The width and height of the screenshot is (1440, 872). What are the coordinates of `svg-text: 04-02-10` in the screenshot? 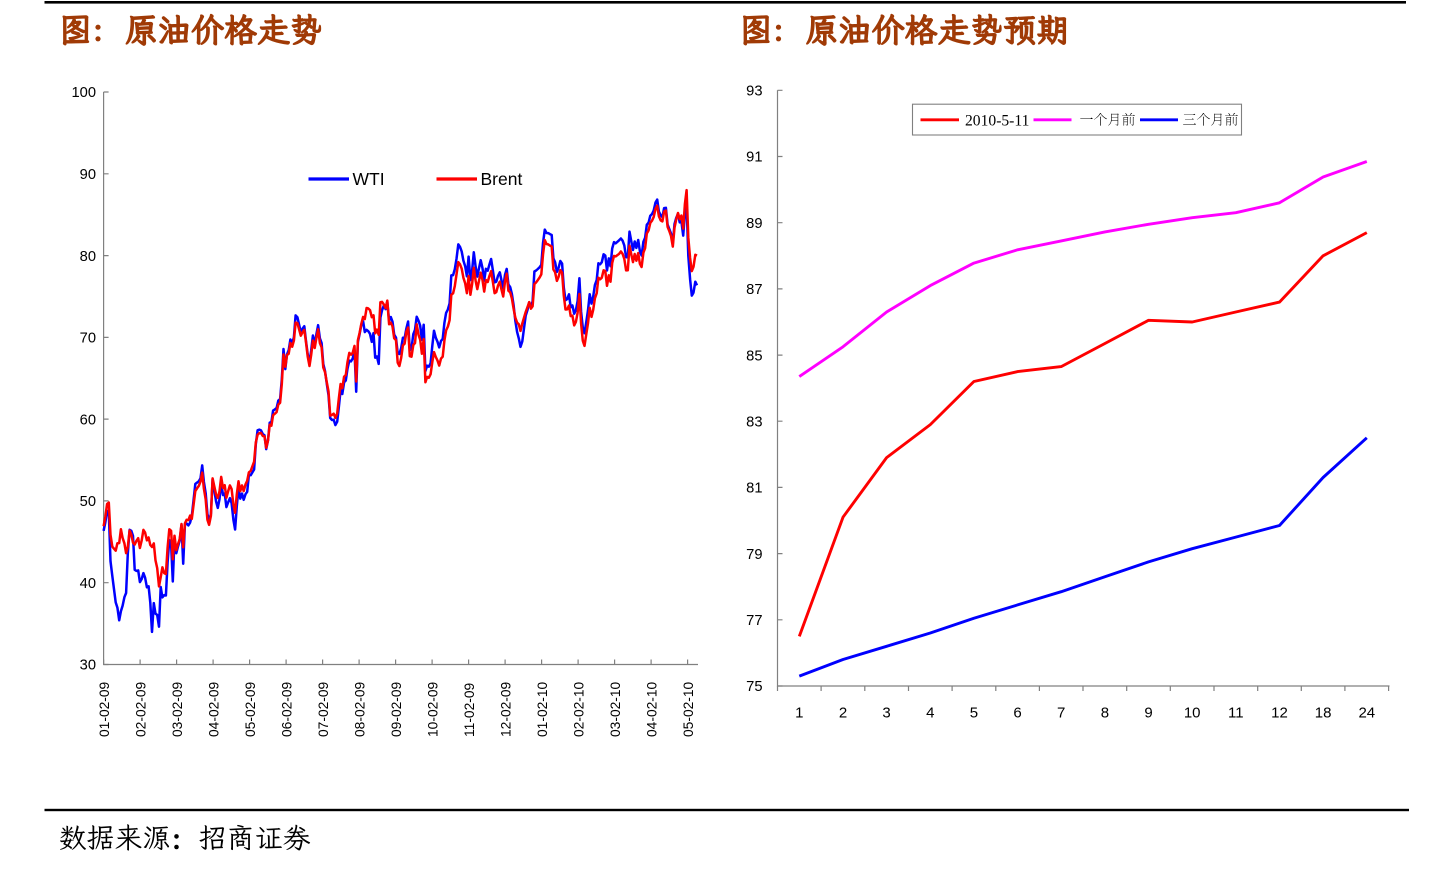 It's located at (651, 709).